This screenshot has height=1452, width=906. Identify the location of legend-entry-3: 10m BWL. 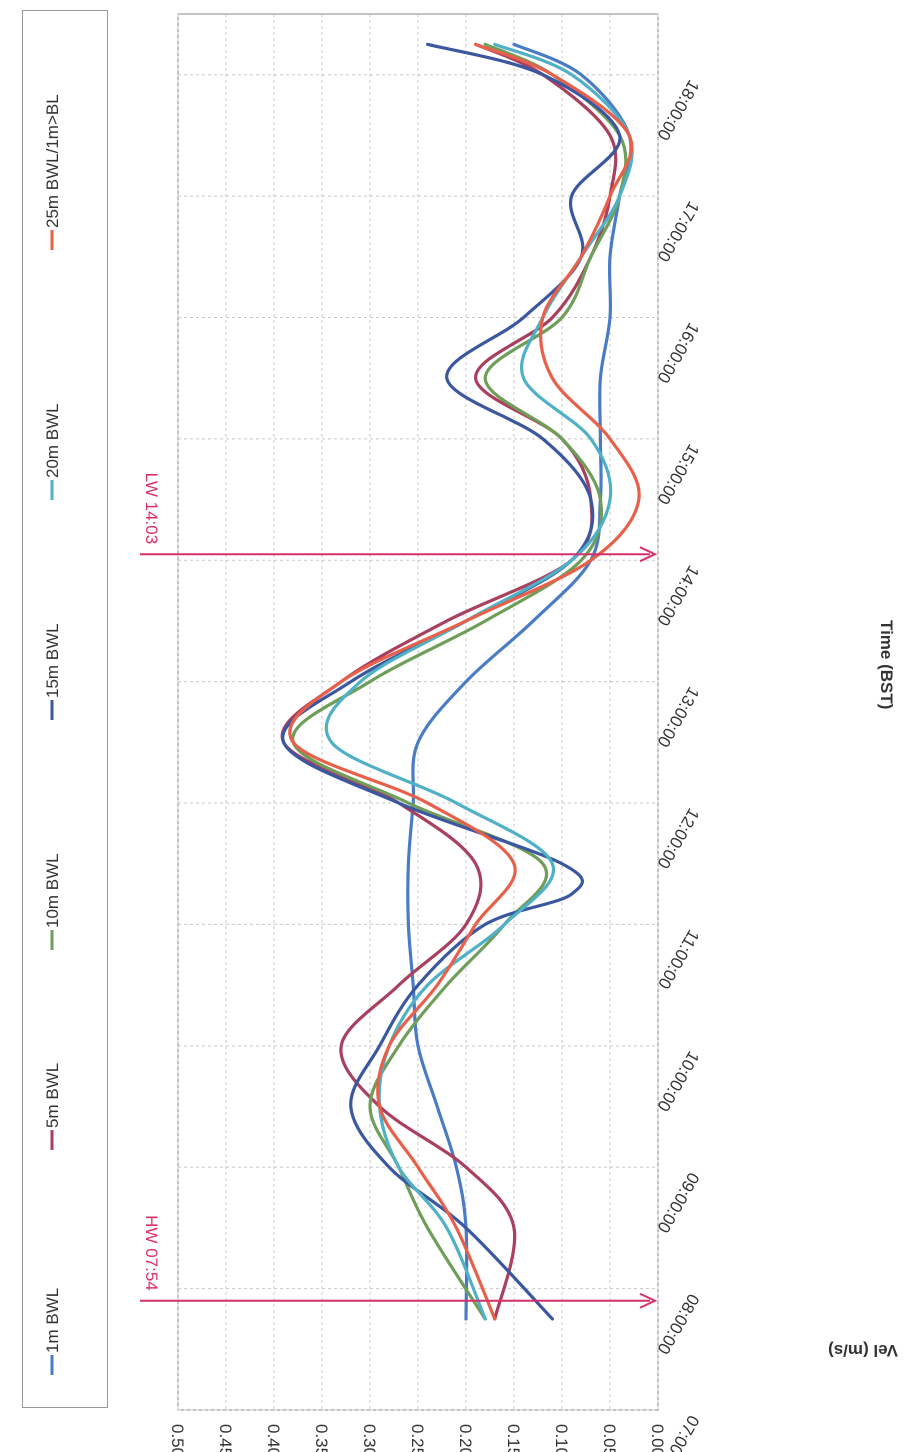
(52, 901).